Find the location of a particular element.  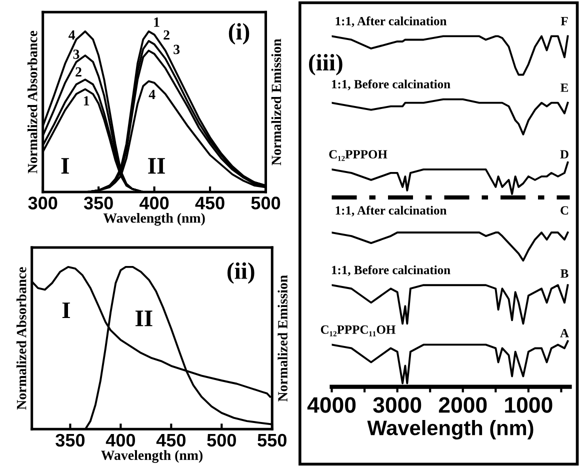

text: 1 is located at coordinates (157, 22).